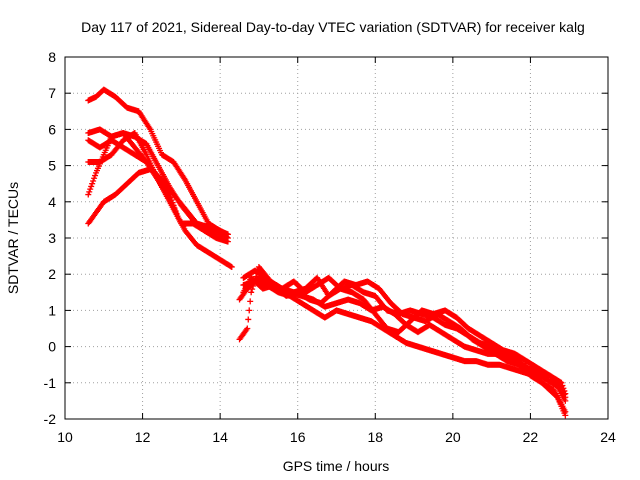  I want to click on y-tick-label: 7, so click(52, 93).